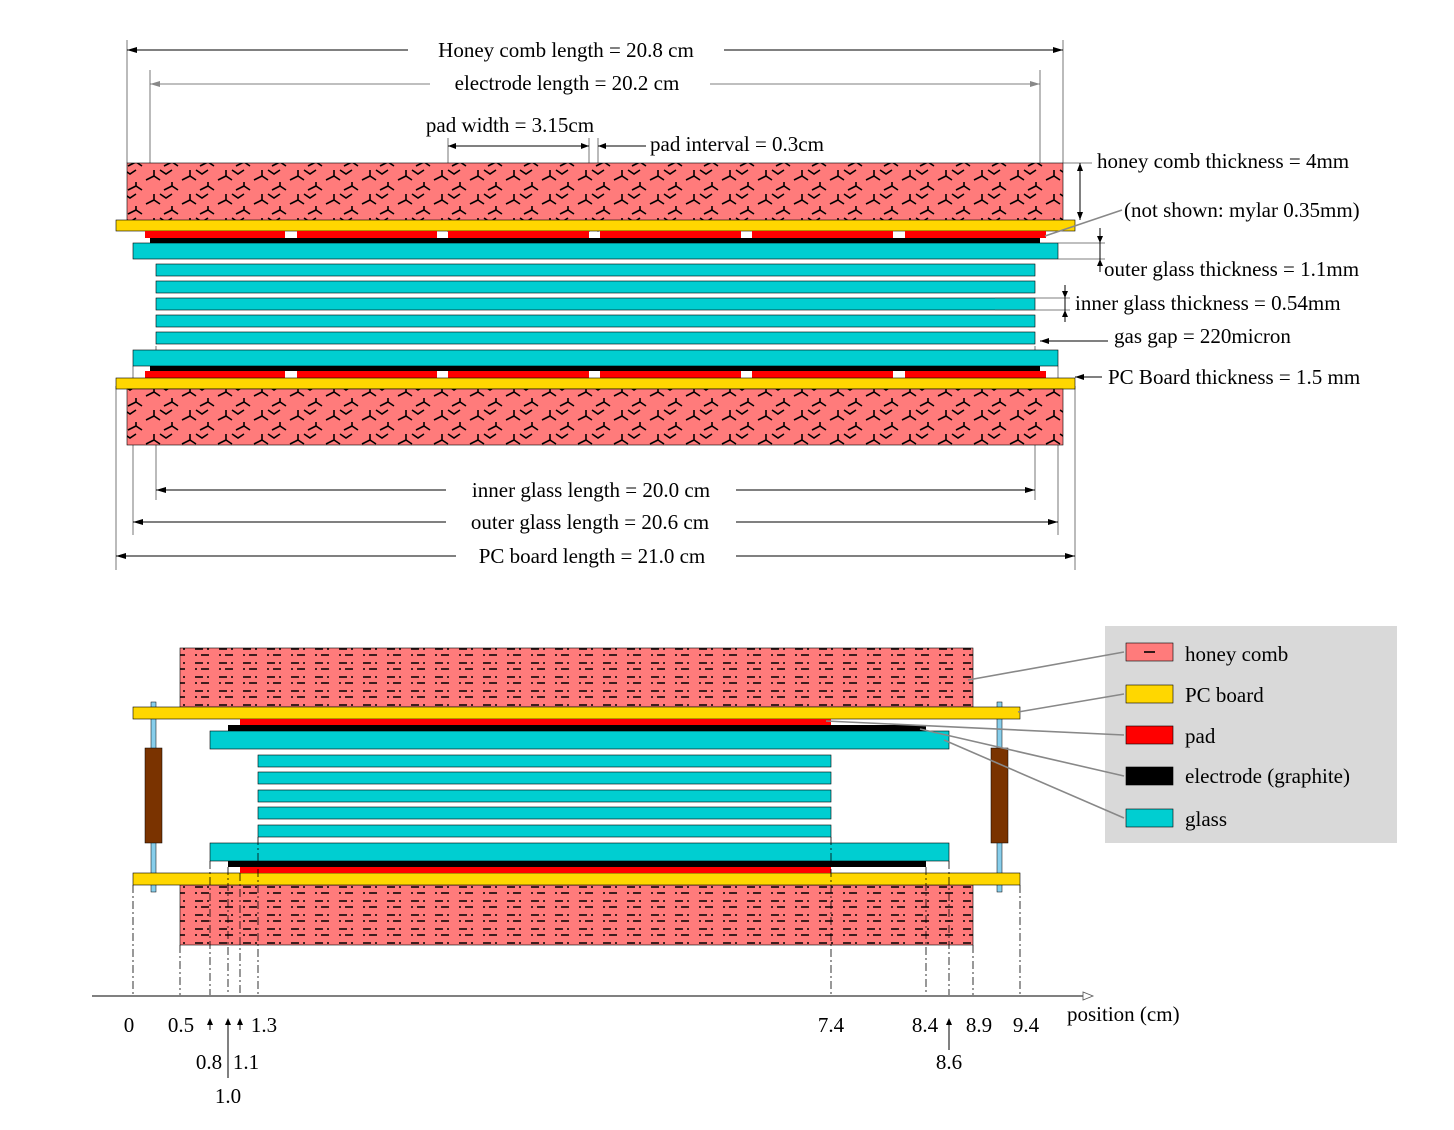  Describe the element at coordinates (949, 1062) in the screenshot. I see `tick-label: 8.6` at that location.